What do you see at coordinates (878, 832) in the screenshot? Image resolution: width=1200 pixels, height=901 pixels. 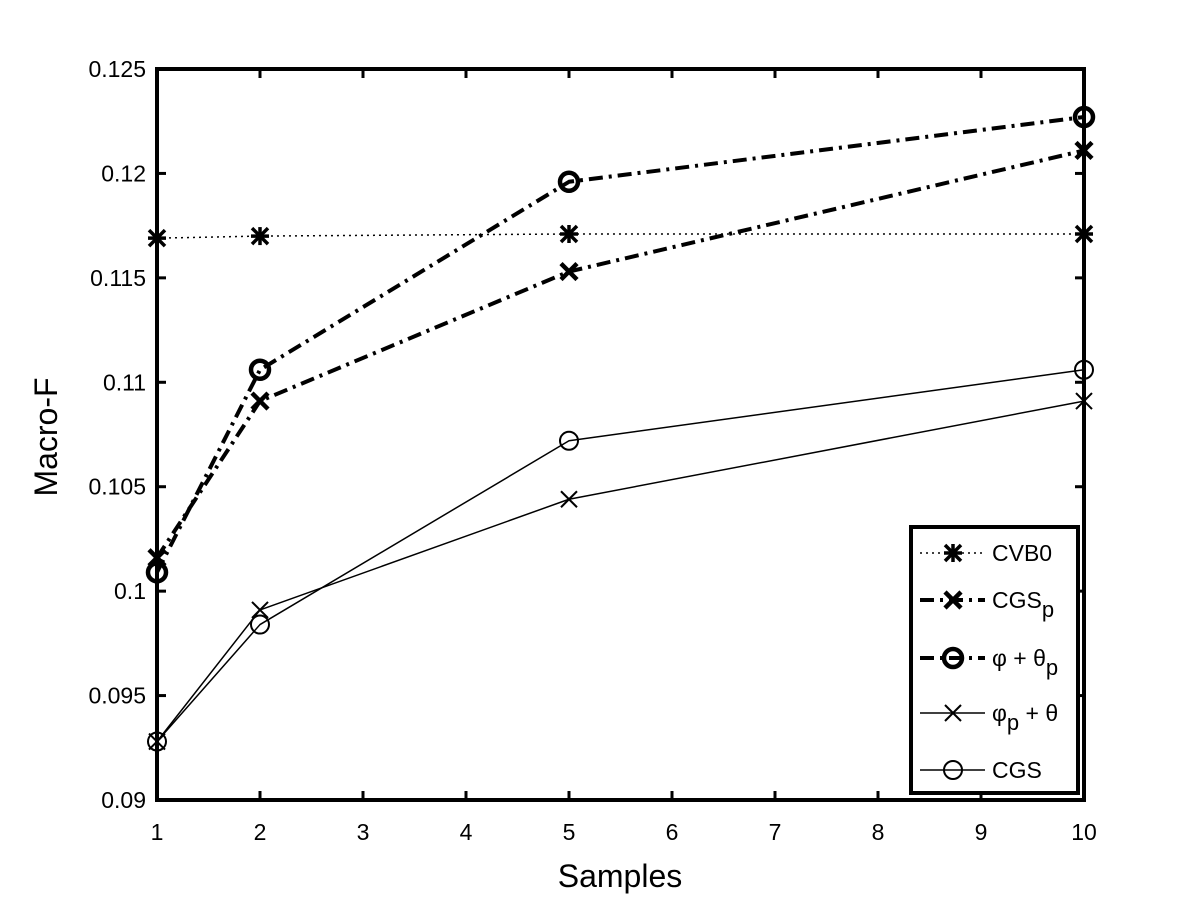 I see `x-tick-label: 8` at bounding box center [878, 832].